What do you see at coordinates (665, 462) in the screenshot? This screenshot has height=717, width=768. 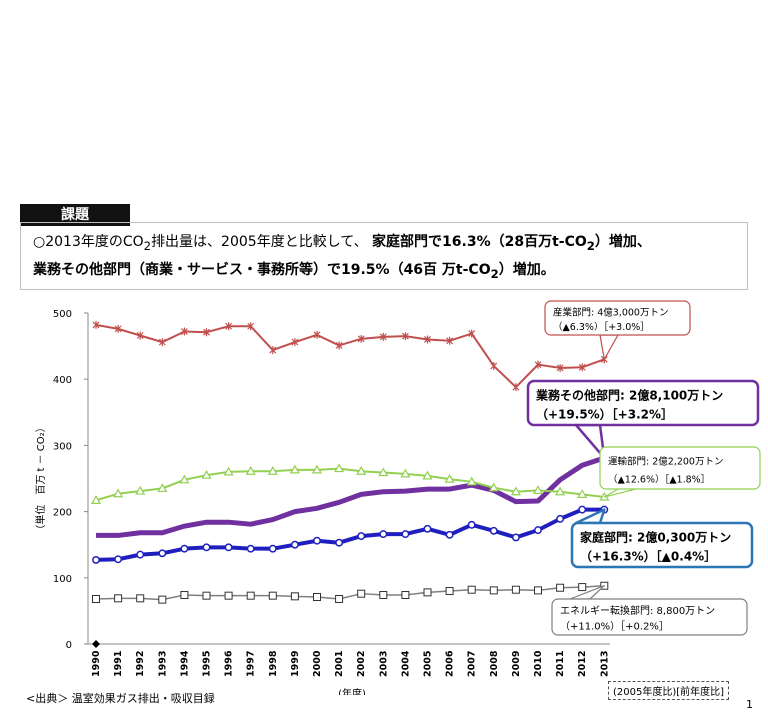 I see `callout-title-transport: 運輸部門: 2億2,200万トン` at bounding box center [665, 462].